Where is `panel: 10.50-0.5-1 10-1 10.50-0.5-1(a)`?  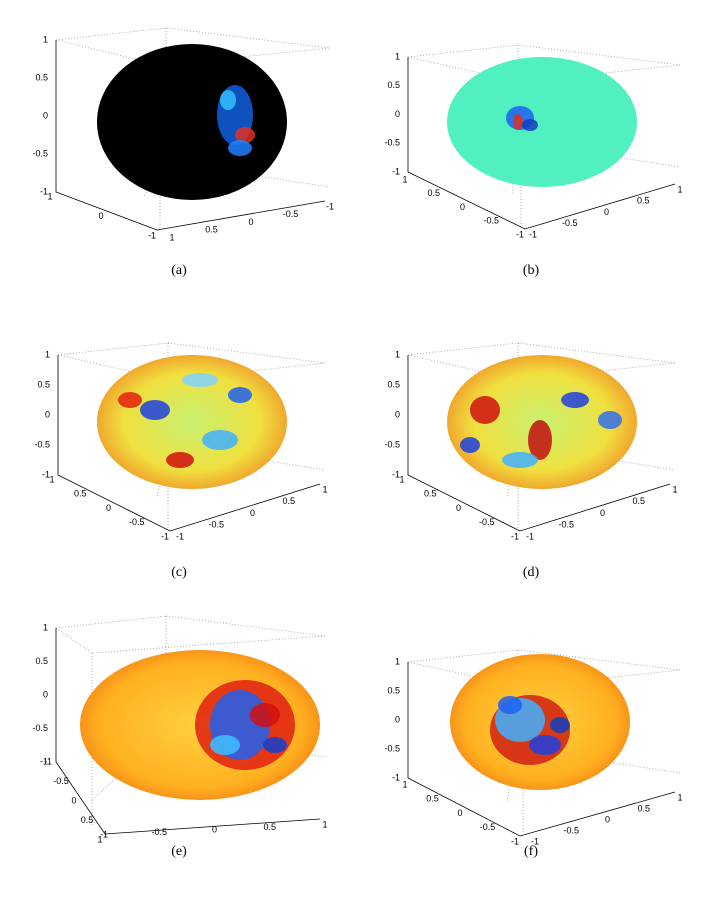
panel: 10.50-0.5-1 10-1 10.50-0.5-1(a) is located at coordinates (183, 152).